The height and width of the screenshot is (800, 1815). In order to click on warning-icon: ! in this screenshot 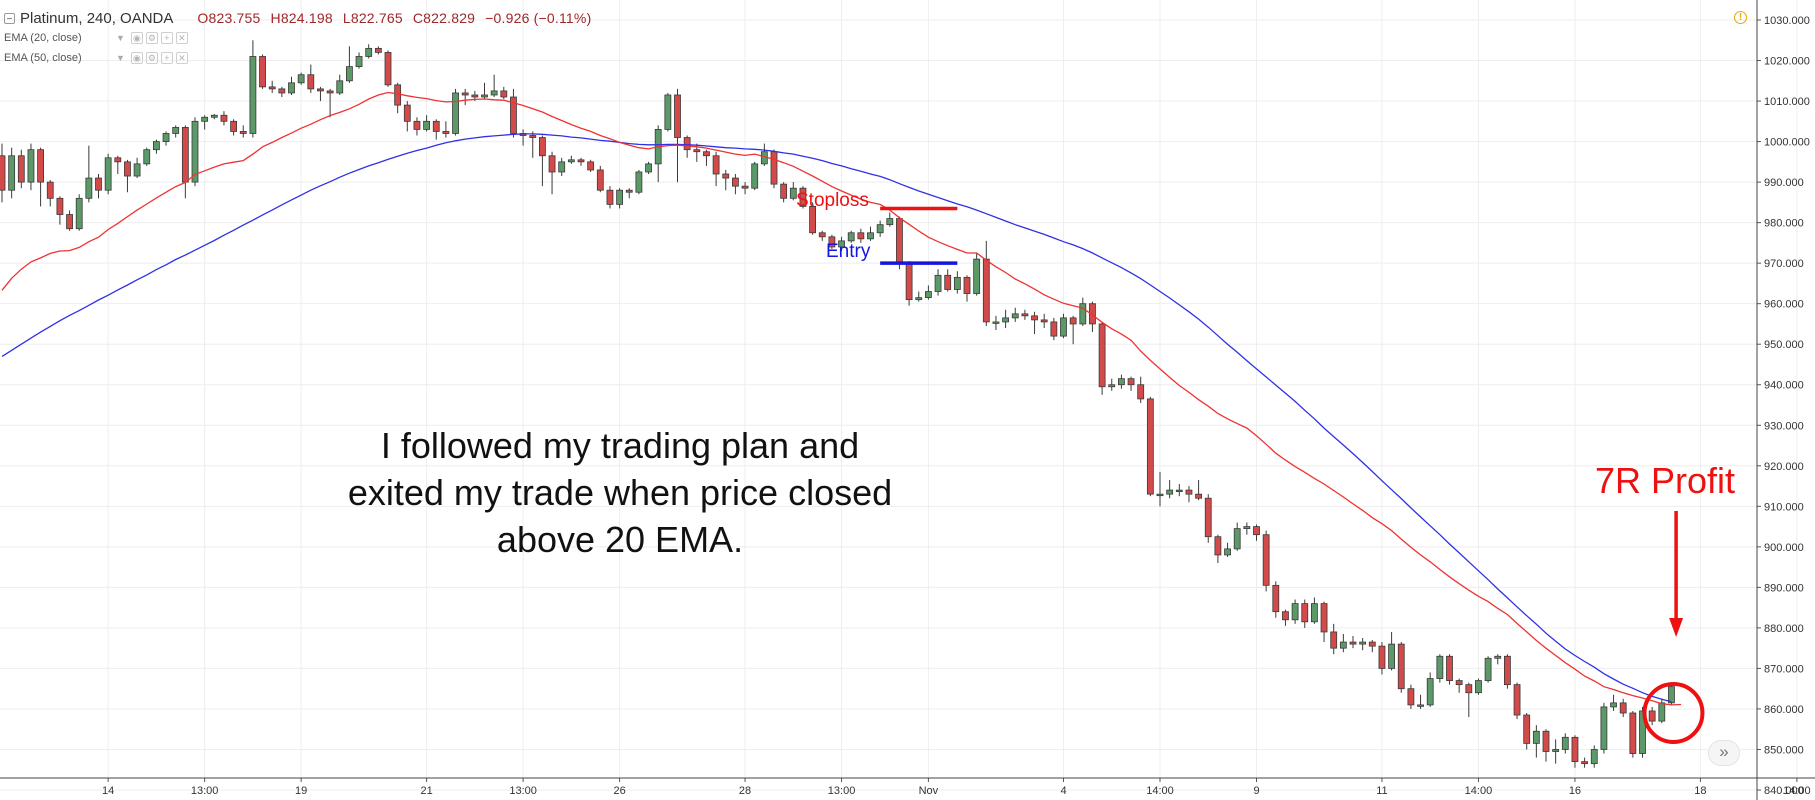, I will do `click(1740, 17)`.